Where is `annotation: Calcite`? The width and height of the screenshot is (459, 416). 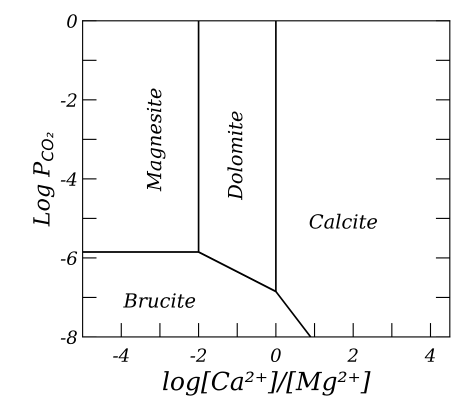 annotation: Calcite is located at coordinates (344, 221).